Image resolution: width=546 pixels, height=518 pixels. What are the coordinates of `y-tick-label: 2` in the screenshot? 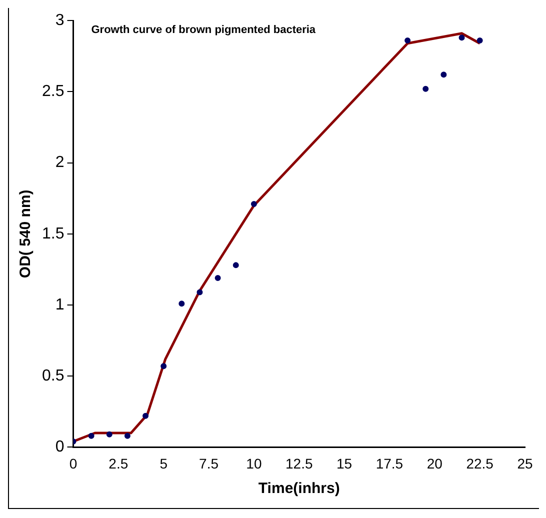 It's located at (59, 163).